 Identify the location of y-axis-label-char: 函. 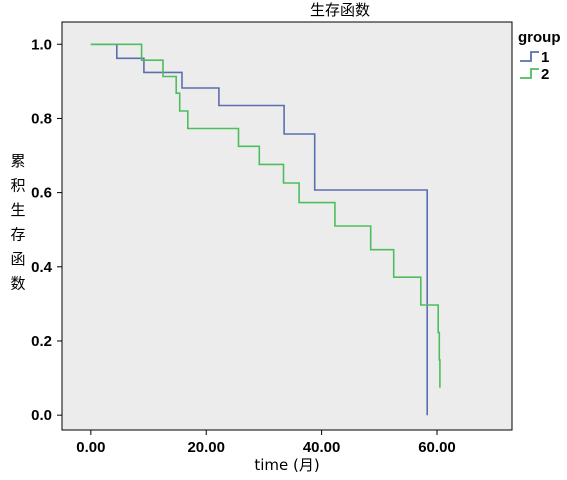
(17, 259).